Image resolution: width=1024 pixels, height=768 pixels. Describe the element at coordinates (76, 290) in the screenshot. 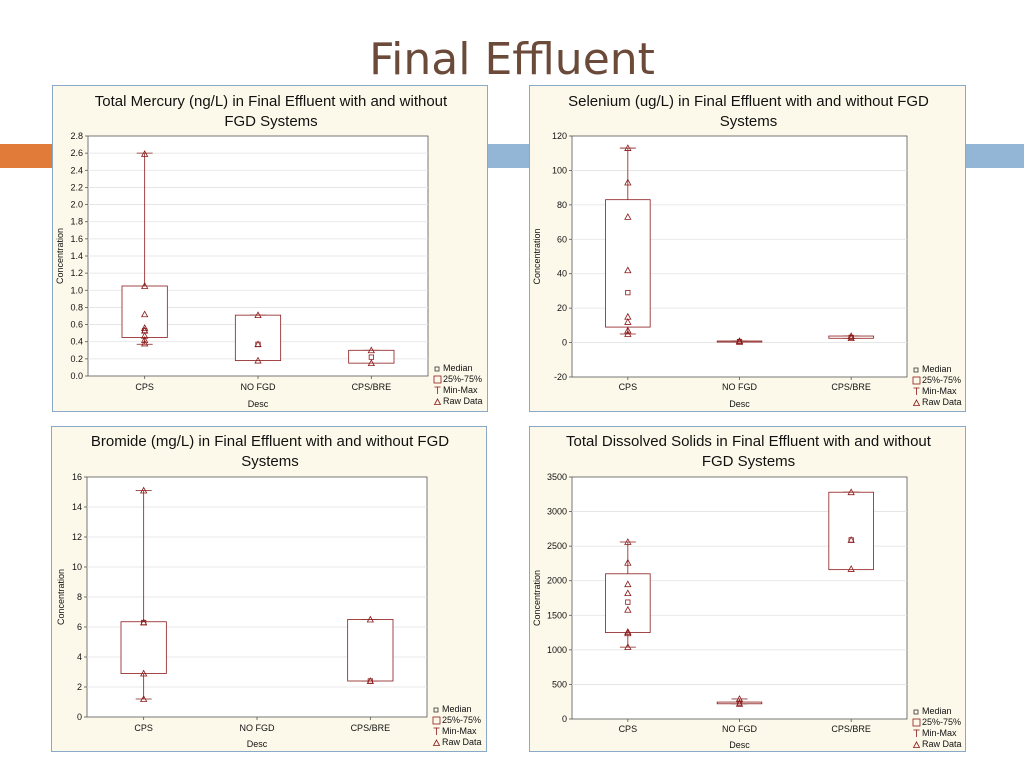

I see `y-tick-label: 1.0` at that location.